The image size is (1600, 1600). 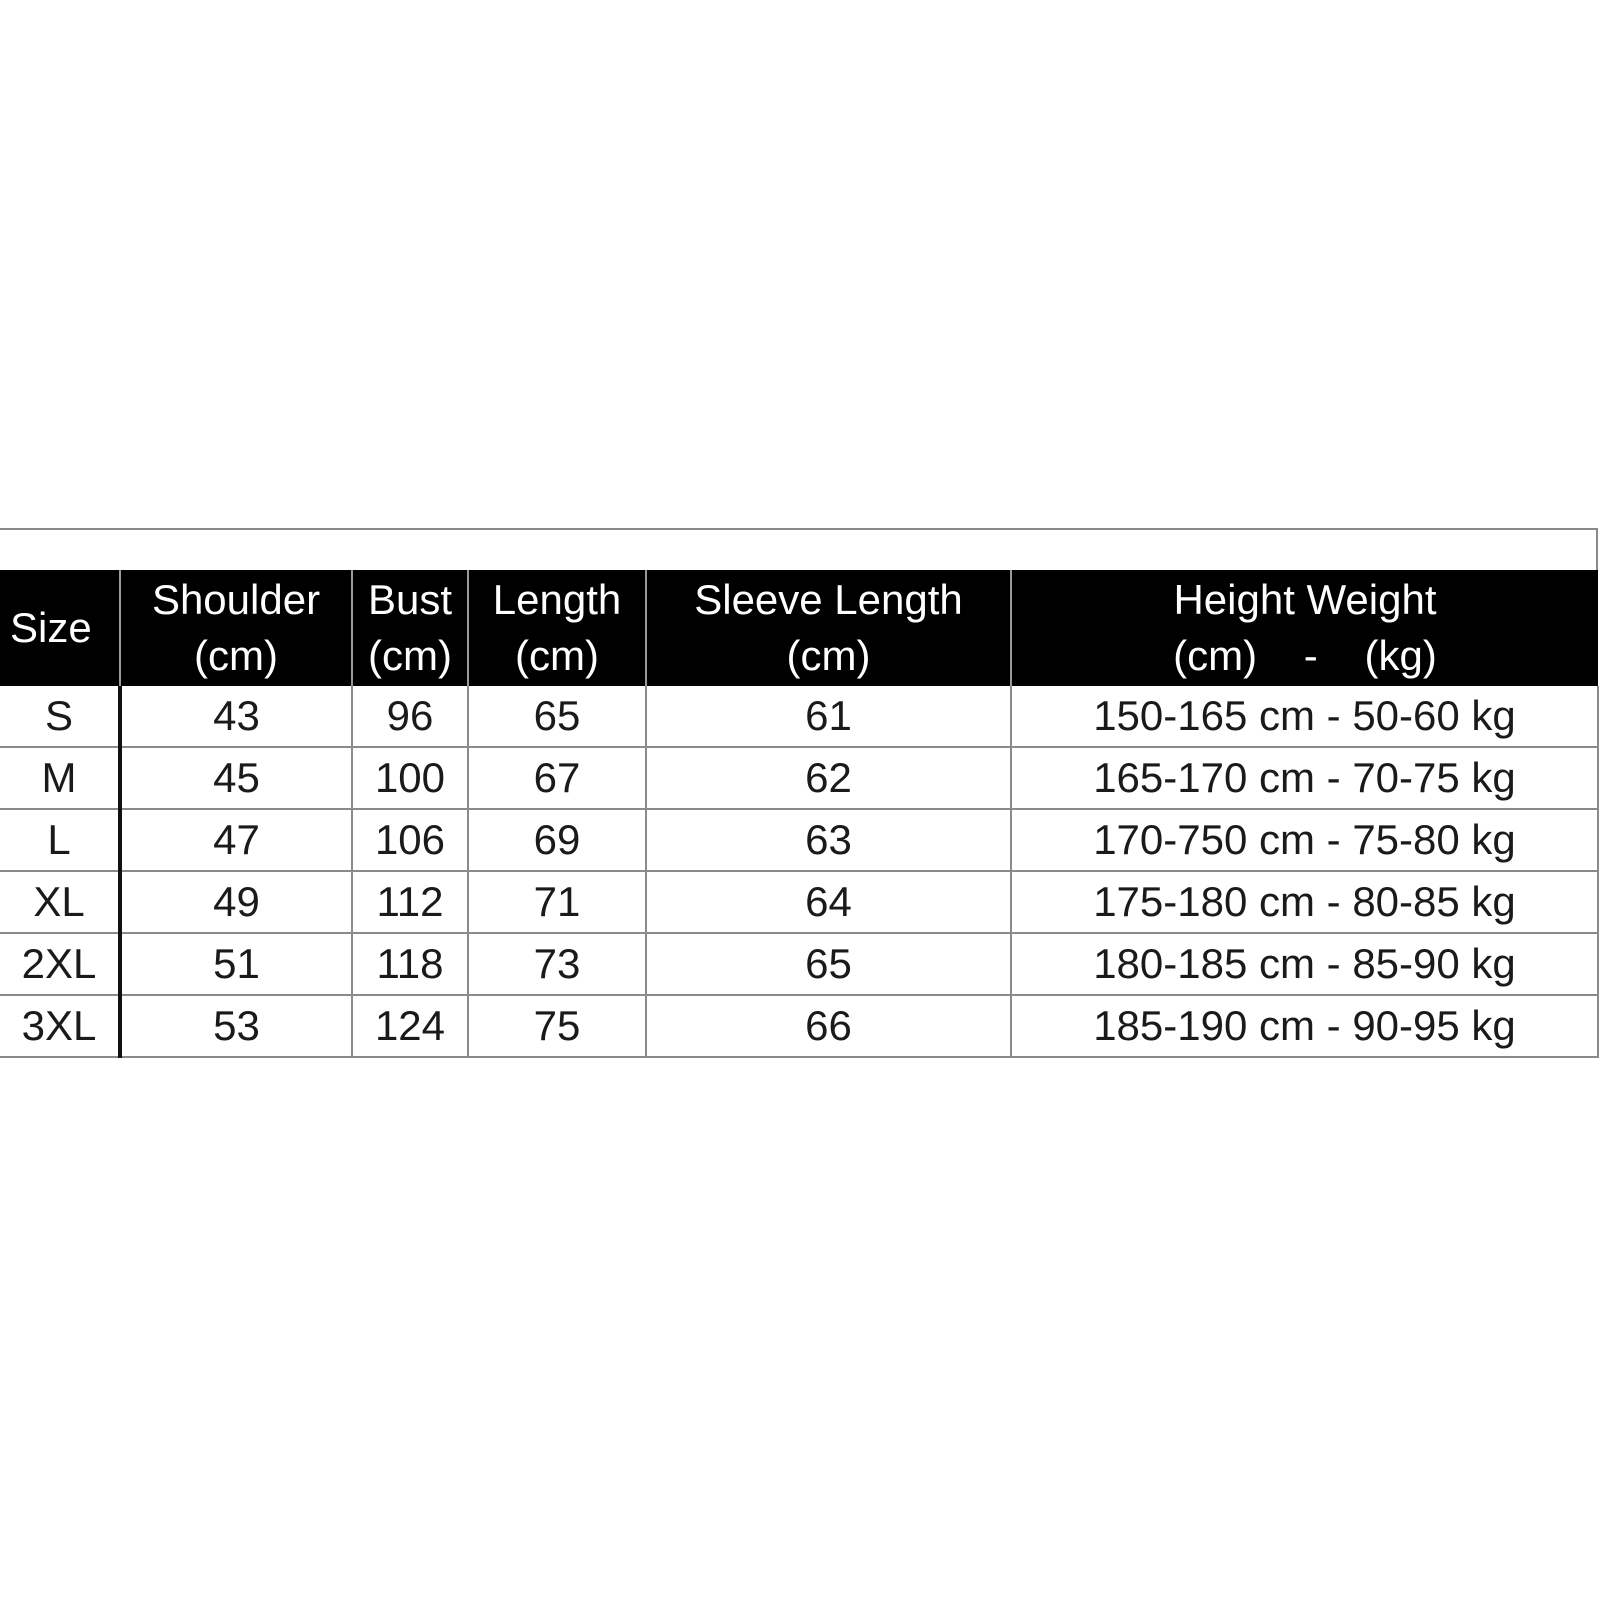 What do you see at coordinates (828, 778) in the screenshot?
I see `sleeve-length-cell: 62` at bounding box center [828, 778].